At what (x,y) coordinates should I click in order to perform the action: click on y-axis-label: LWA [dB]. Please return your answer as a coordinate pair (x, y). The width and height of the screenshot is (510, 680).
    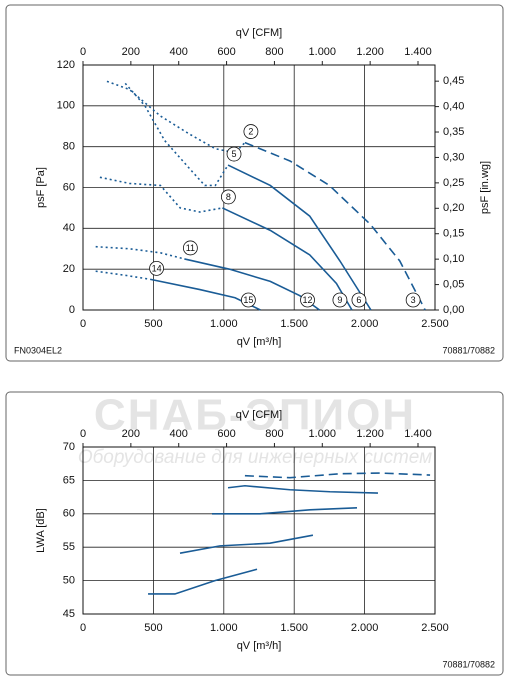
    Looking at the image, I should click on (41, 530).